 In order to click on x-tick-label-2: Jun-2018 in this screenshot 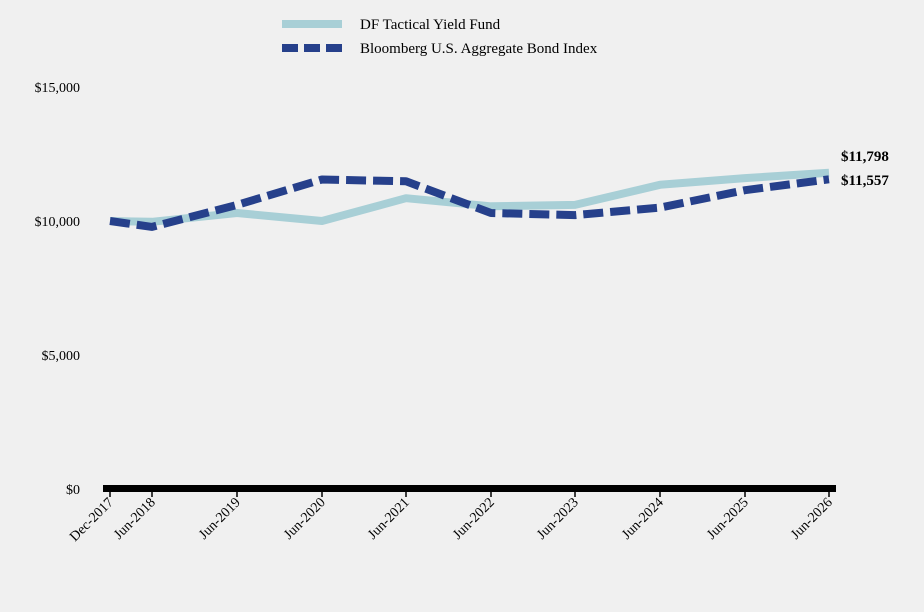, I will do `click(134, 518)`.